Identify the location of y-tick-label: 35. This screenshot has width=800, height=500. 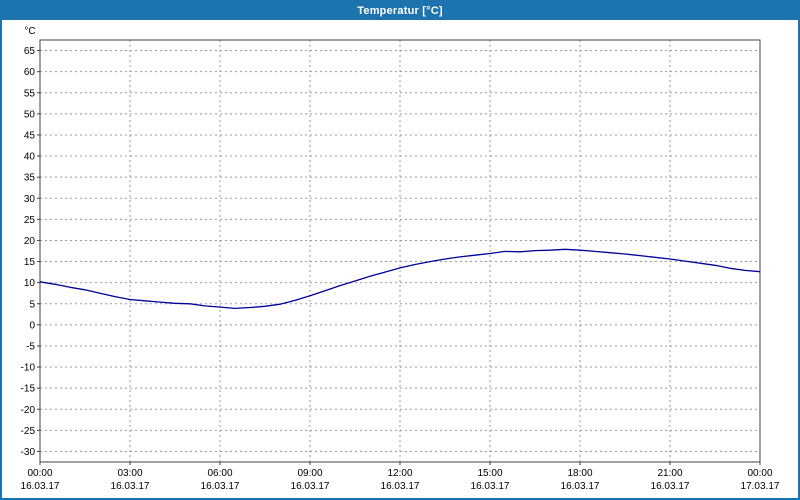
(30, 178).